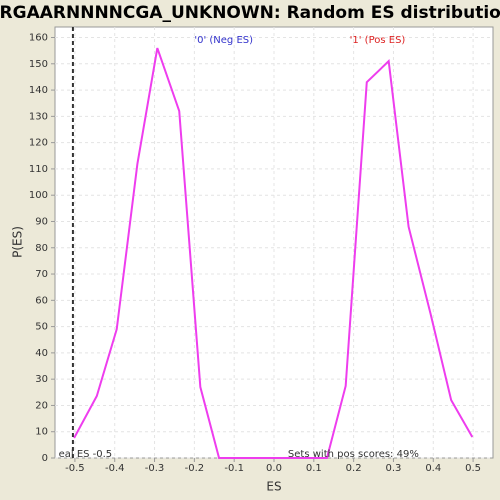 The image size is (500, 500). What do you see at coordinates (353, 454) in the screenshot?
I see `annotation: Sets with pos scores: 49%` at bounding box center [353, 454].